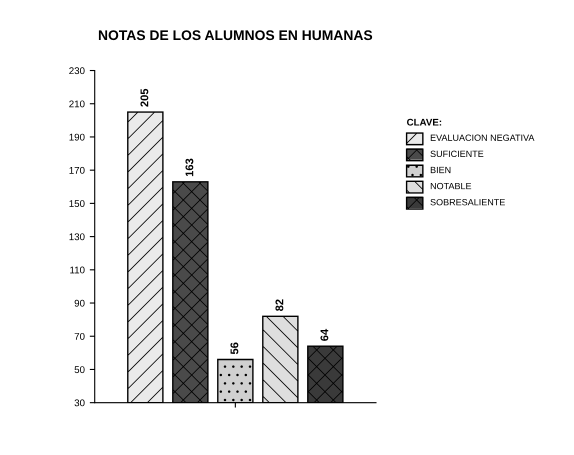 This screenshot has width=574, height=455. Describe the element at coordinates (189, 167) in the screenshot. I see `data-label: 163` at that location.